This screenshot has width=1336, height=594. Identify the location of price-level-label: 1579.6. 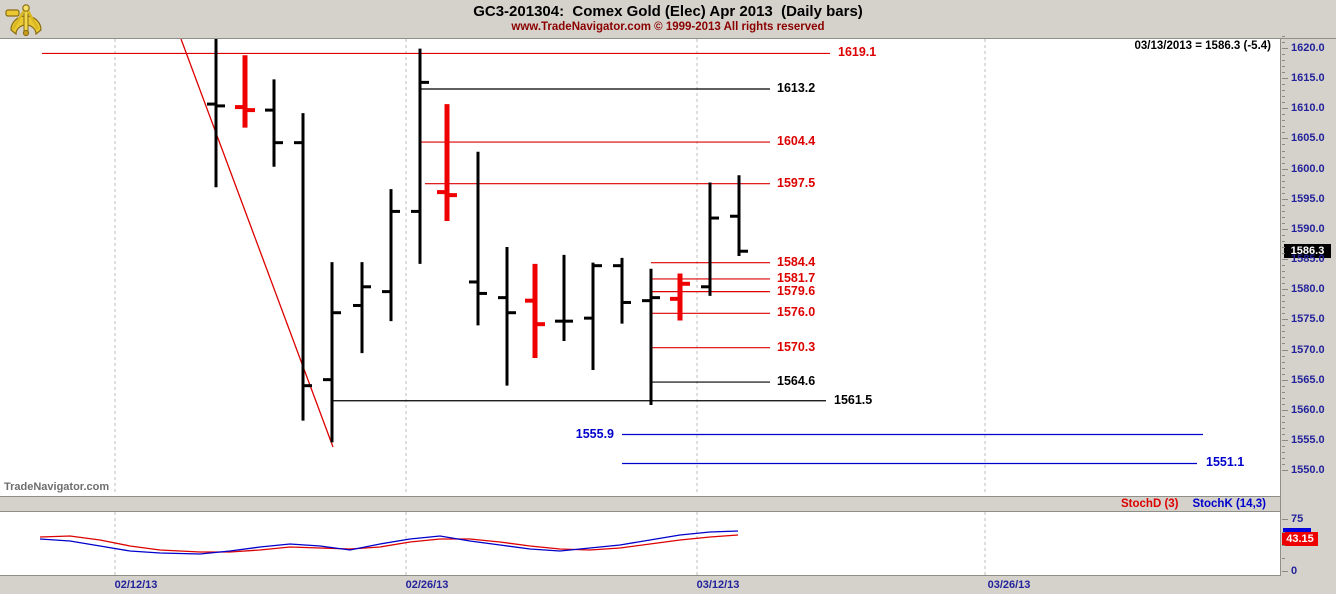
(796, 290).